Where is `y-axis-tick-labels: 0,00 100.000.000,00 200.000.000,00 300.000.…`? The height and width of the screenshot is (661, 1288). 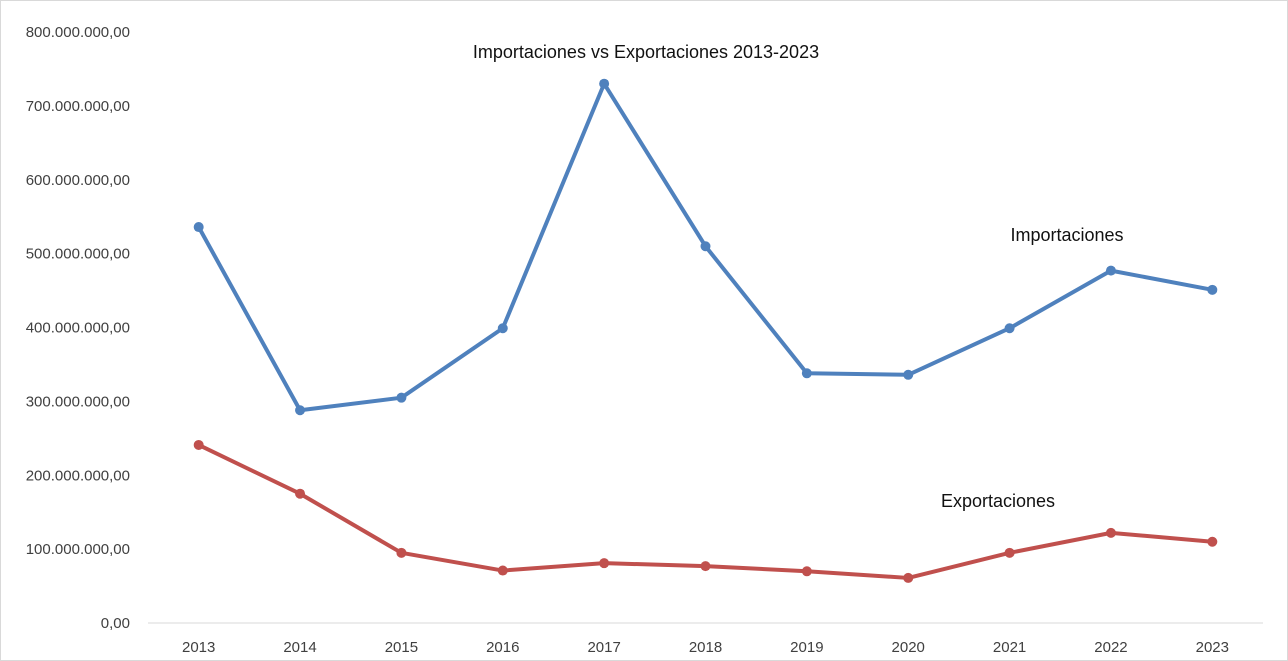
y-axis-tick-labels: 0,00 100.000.000,00 200.000.000,00 300.000.… is located at coordinates (78, 328).